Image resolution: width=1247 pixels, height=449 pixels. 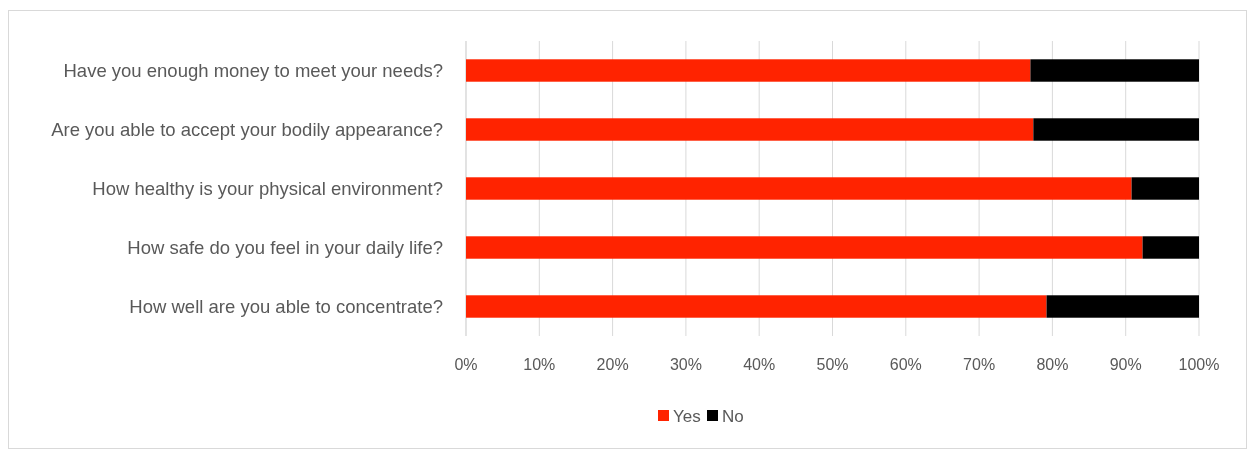 I want to click on legend-label: Yes, so click(x=687, y=416).